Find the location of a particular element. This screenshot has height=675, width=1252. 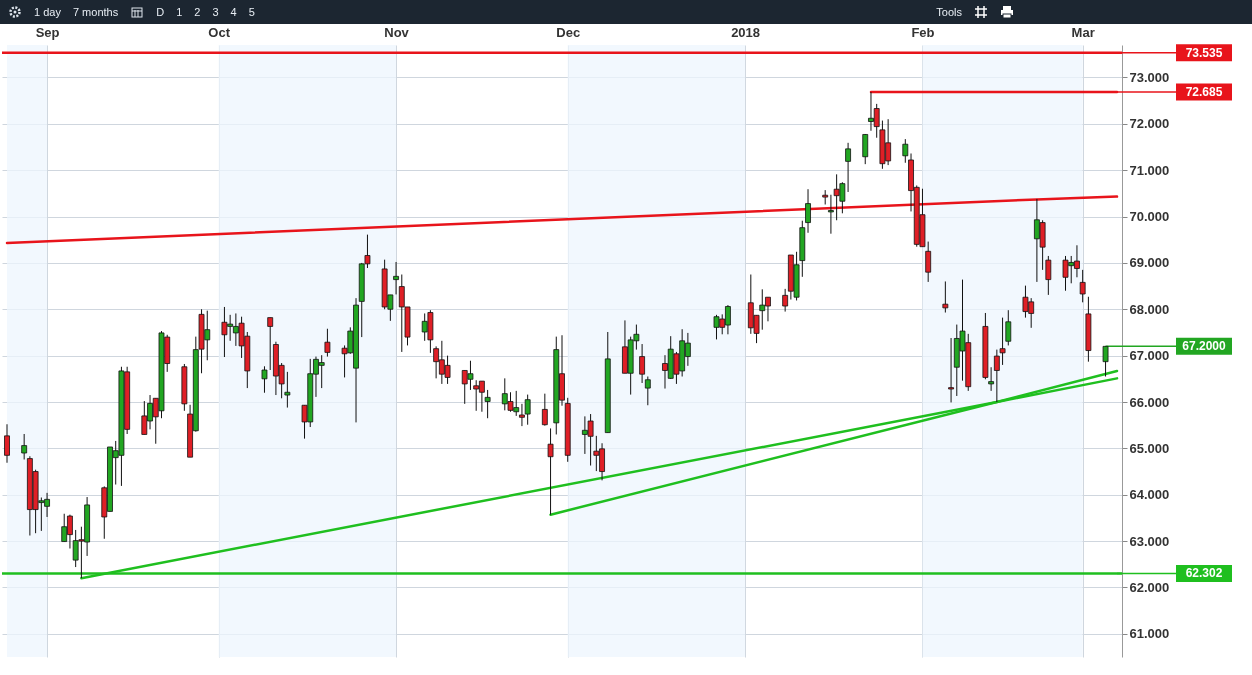

text: 2 is located at coordinates (197, 12).